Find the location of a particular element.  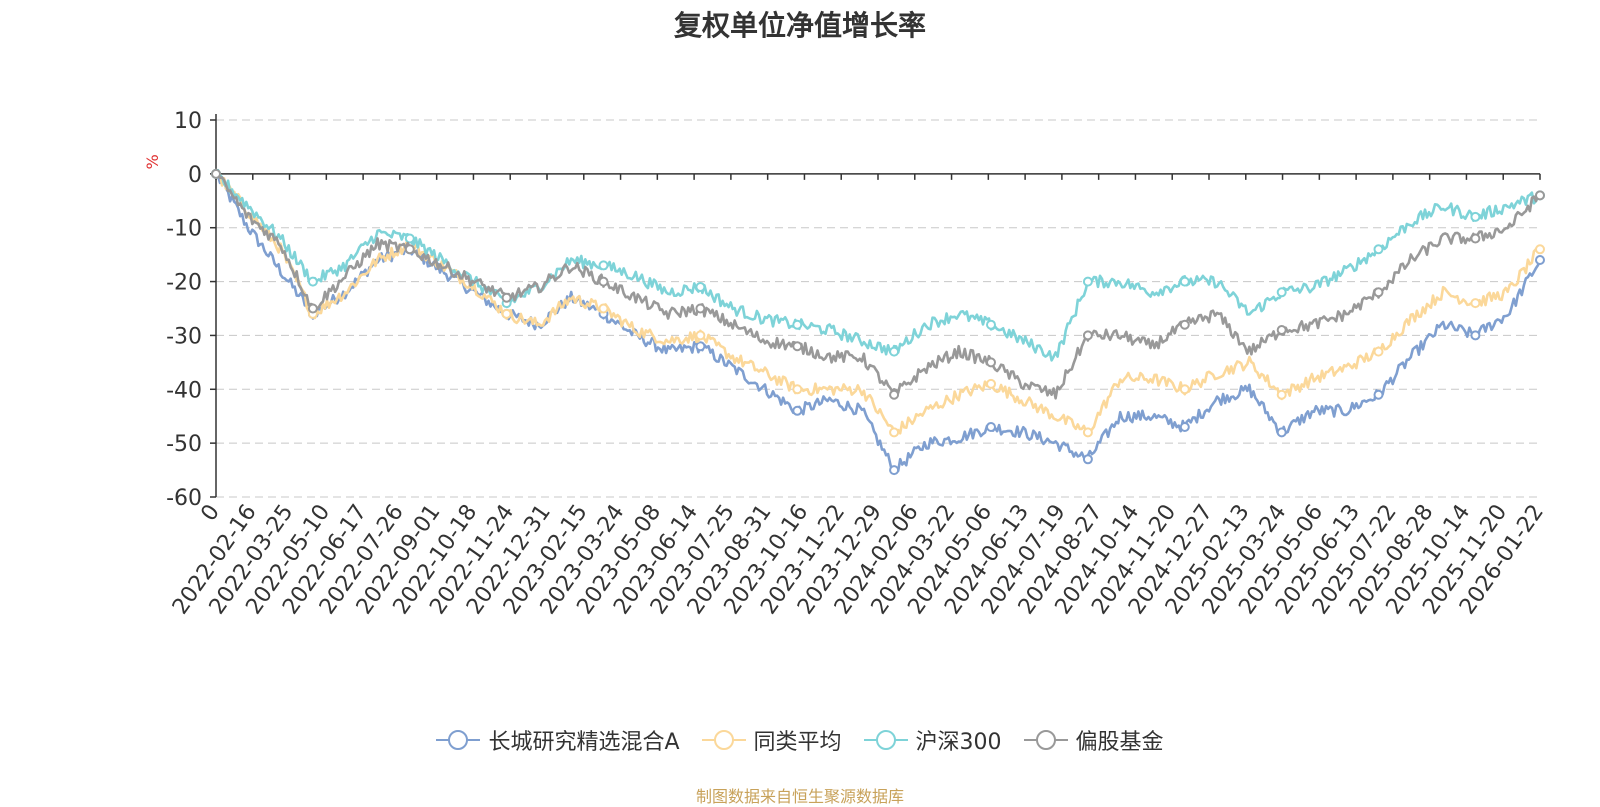

source-note: 制图数据来自恒生聚源数据库 is located at coordinates (799, 796).